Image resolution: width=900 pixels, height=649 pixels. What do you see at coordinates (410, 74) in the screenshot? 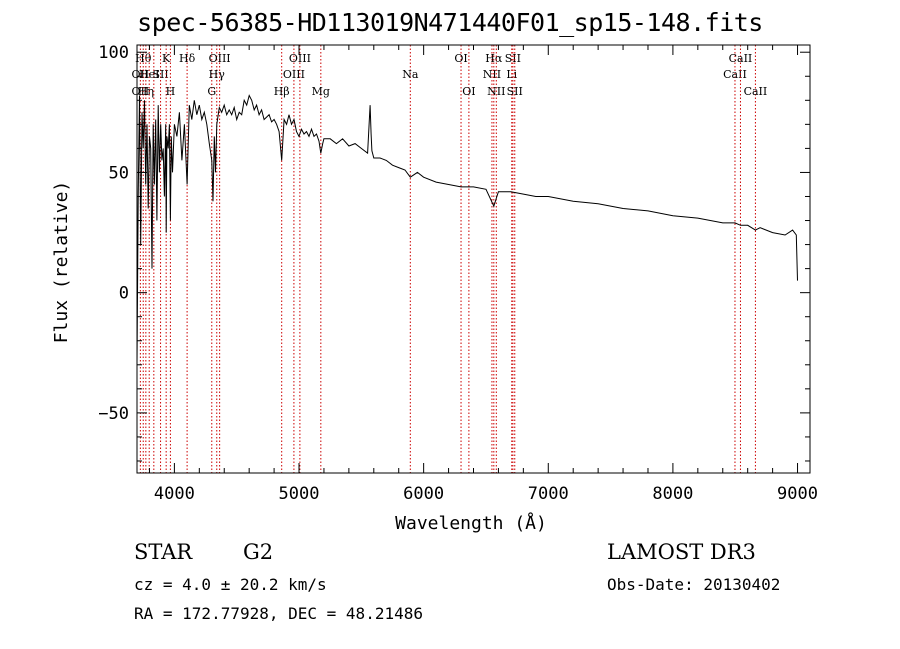
I see `line-label: Na` at bounding box center [410, 74].